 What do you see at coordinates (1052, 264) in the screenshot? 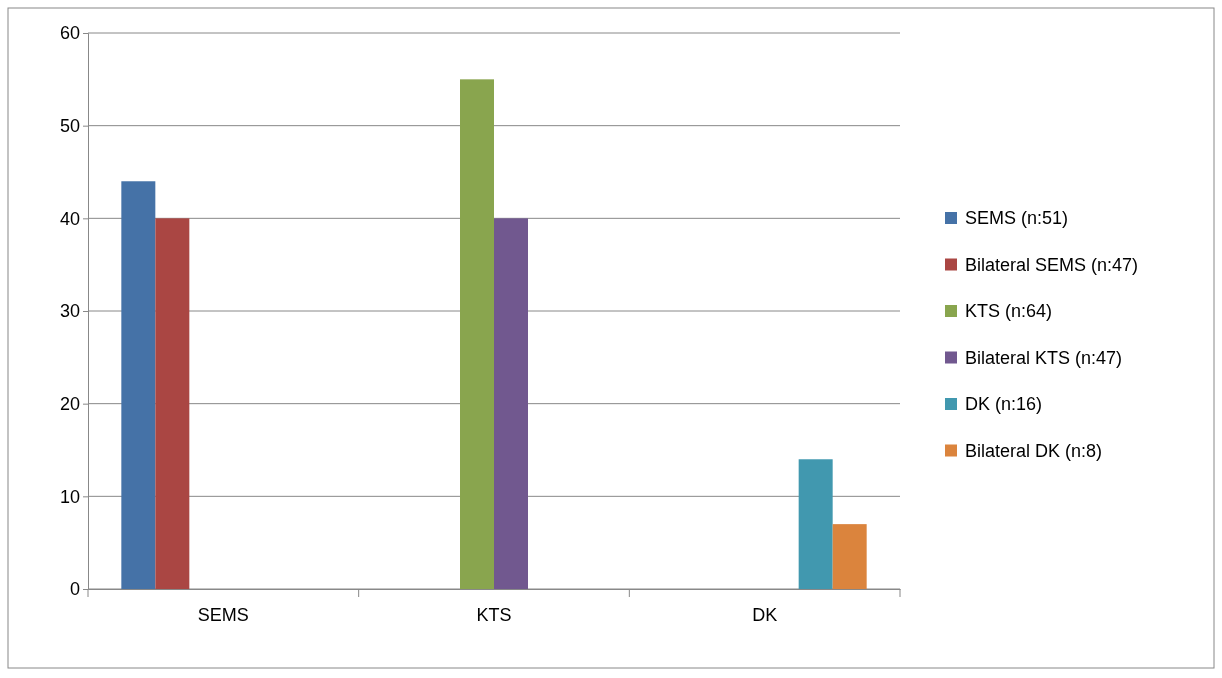
I see `legend-label: Bilateral SEMS (n:47)` at bounding box center [1052, 264].